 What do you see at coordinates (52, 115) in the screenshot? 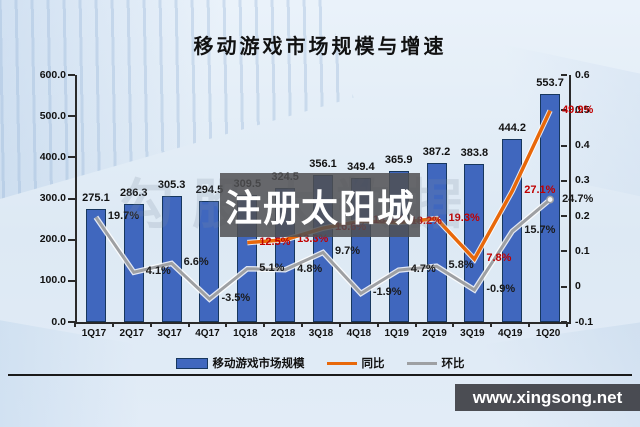
I see `left-axis-tick-label: 500.0` at bounding box center [52, 115].